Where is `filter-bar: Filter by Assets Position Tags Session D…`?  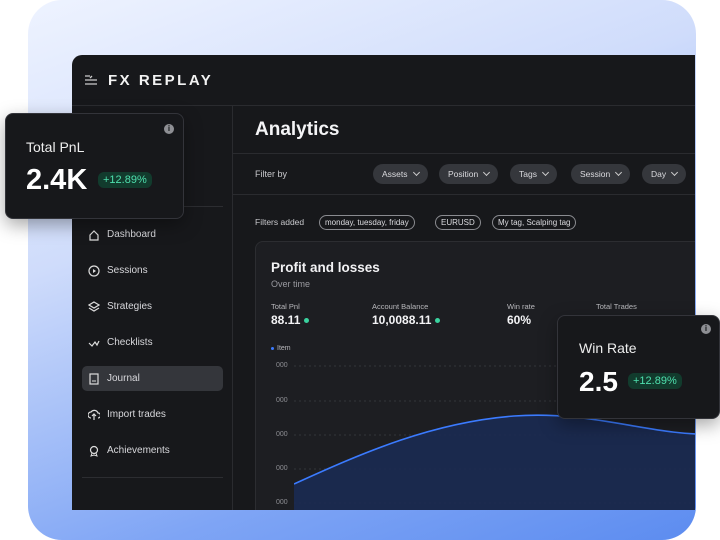 filter-bar: Filter by Assets Position Tags Session D… is located at coordinates (464, 174).